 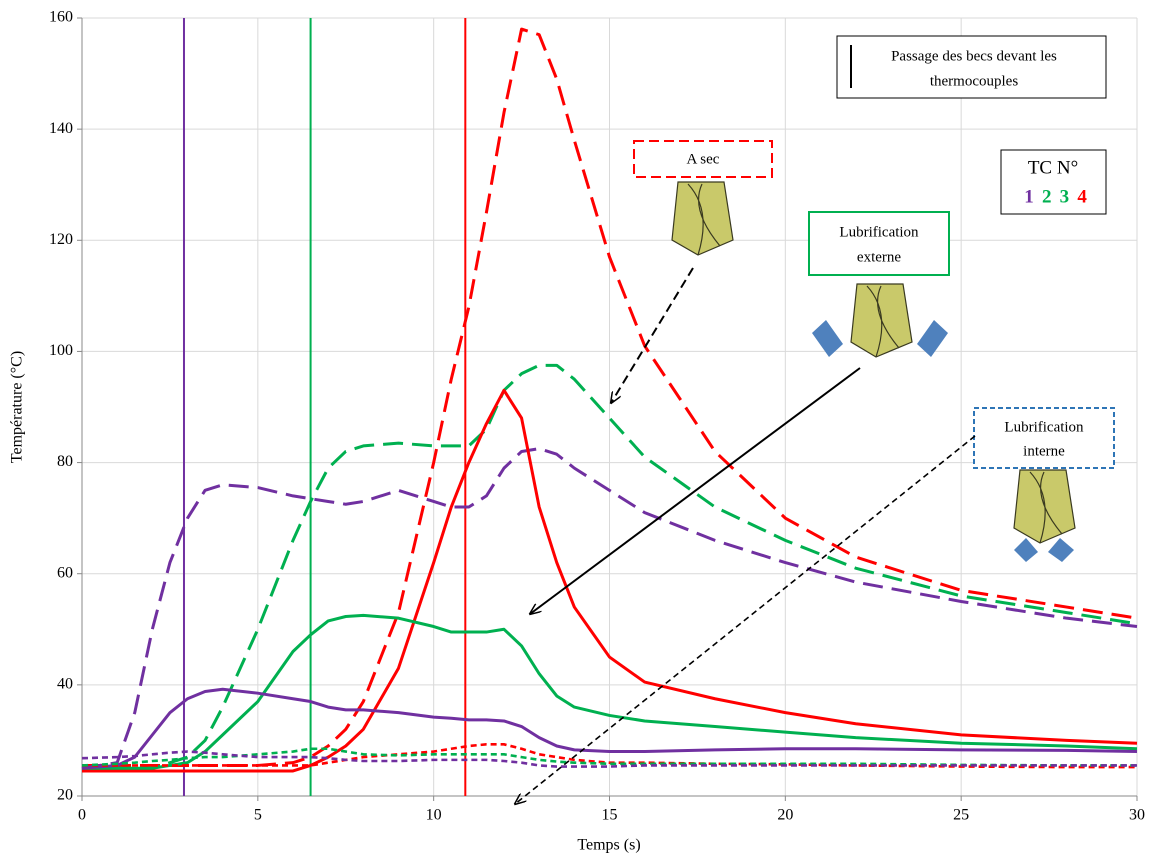 I want to click on annotation-text: A sec, so click(x=703, y=159).